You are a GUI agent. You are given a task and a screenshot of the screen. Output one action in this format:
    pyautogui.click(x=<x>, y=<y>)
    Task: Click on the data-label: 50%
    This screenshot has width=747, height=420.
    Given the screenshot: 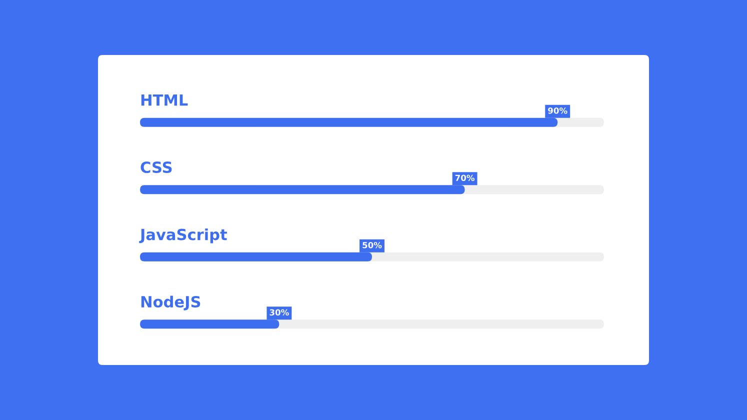 What is the action you would take?
    pyautogui.click(x=372, y=245)
    